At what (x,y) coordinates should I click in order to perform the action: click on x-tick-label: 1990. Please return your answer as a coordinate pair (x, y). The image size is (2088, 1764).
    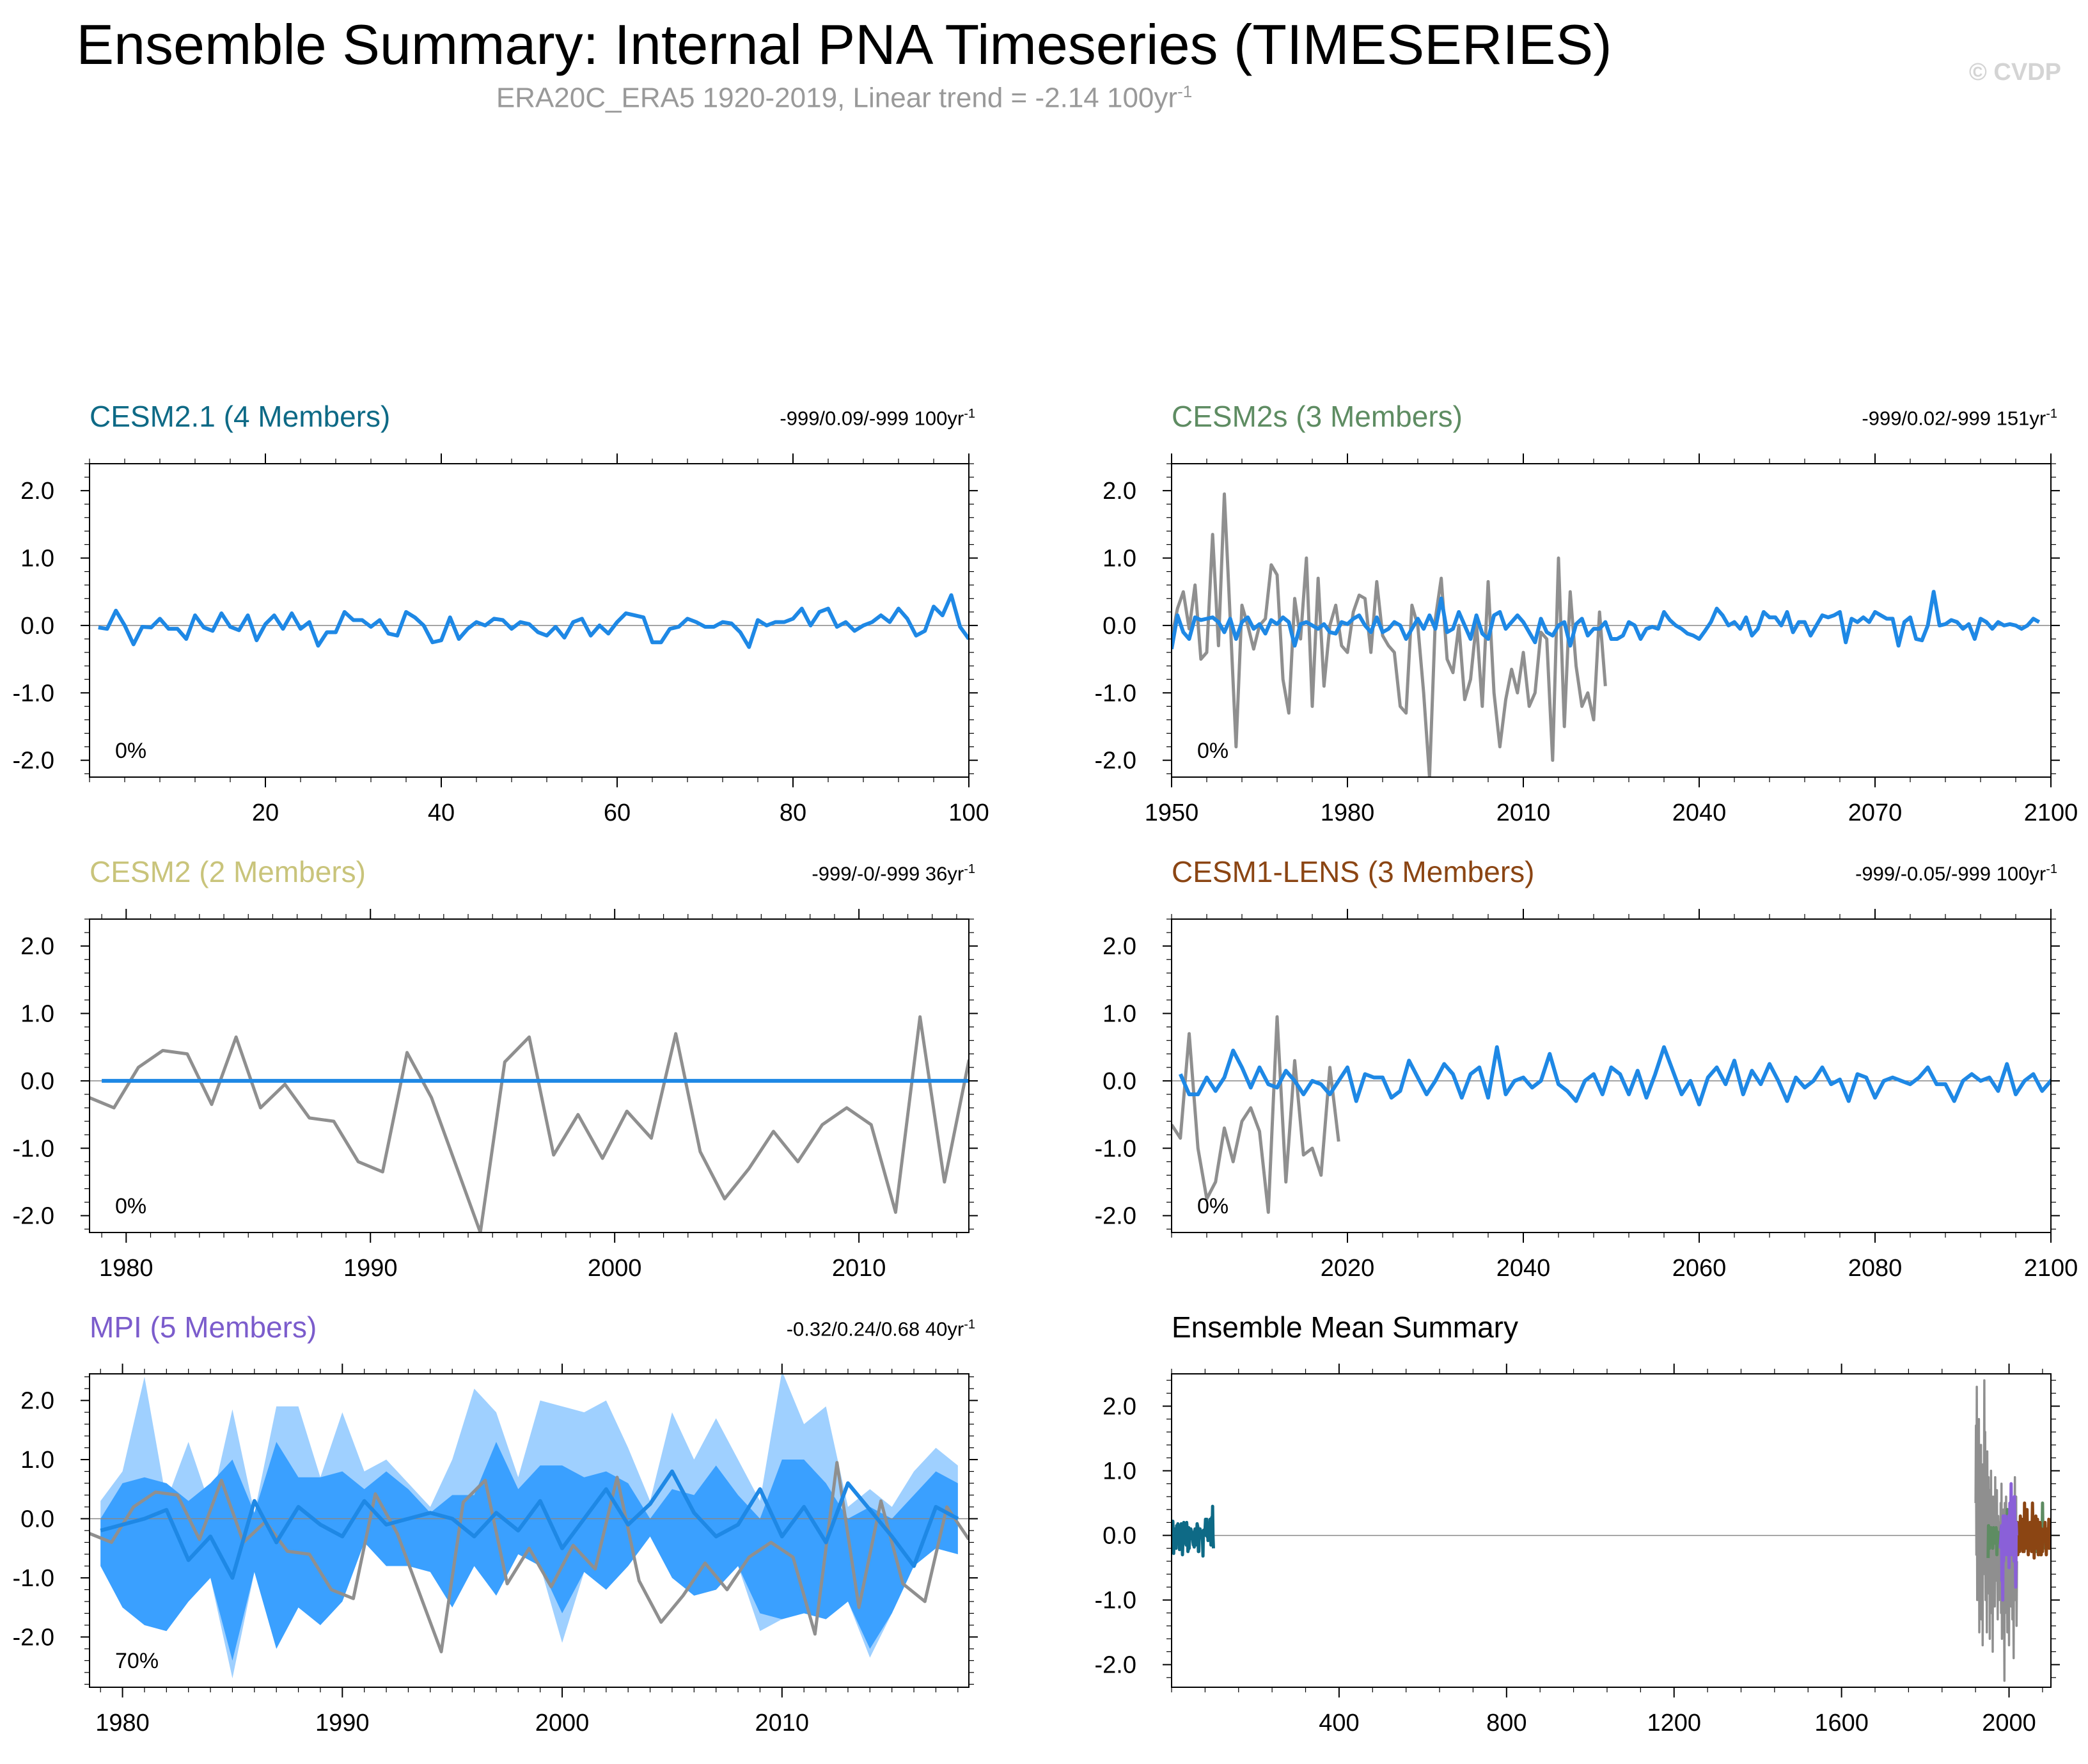
    Looking at the image, I should click on (342, 1723).